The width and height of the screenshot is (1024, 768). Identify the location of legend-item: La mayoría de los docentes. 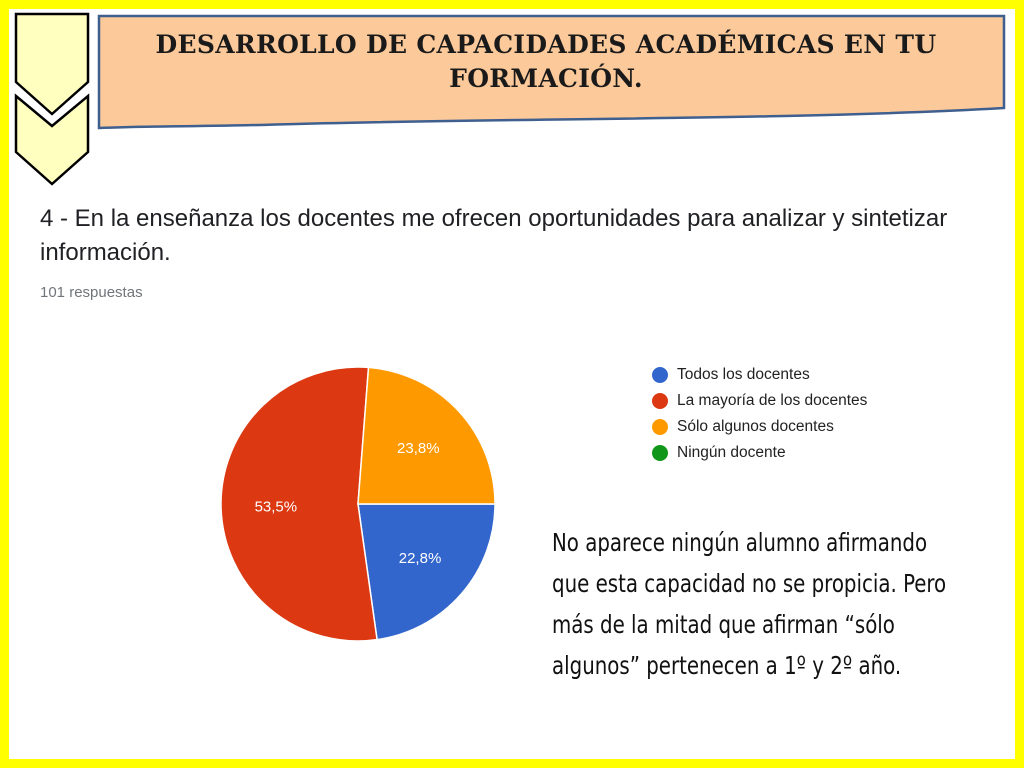
(759, 401).